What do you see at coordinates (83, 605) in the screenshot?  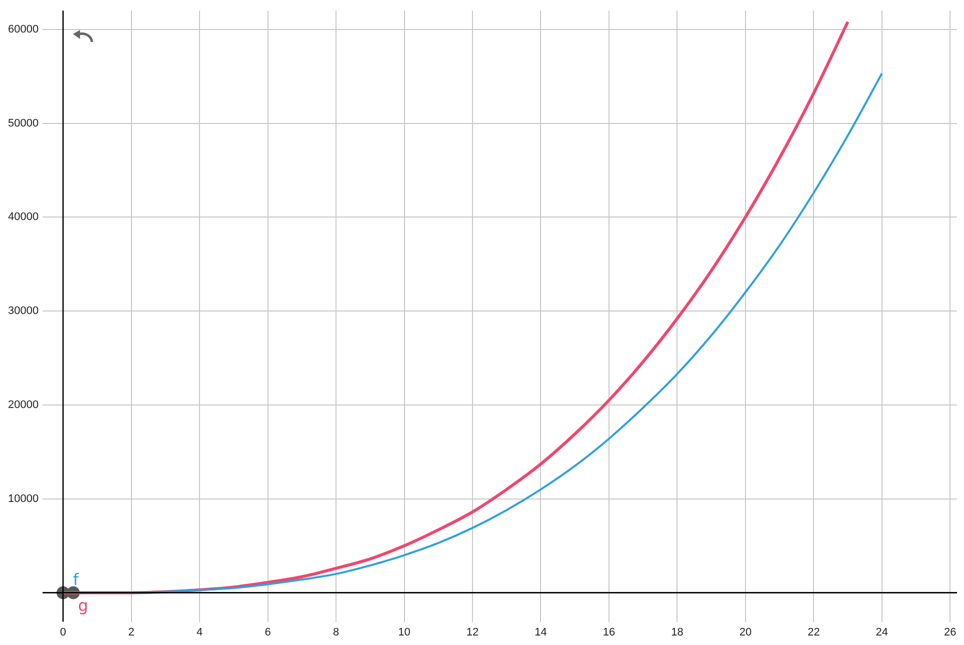 I see `series-label: g` at bounding box center [83, 605].